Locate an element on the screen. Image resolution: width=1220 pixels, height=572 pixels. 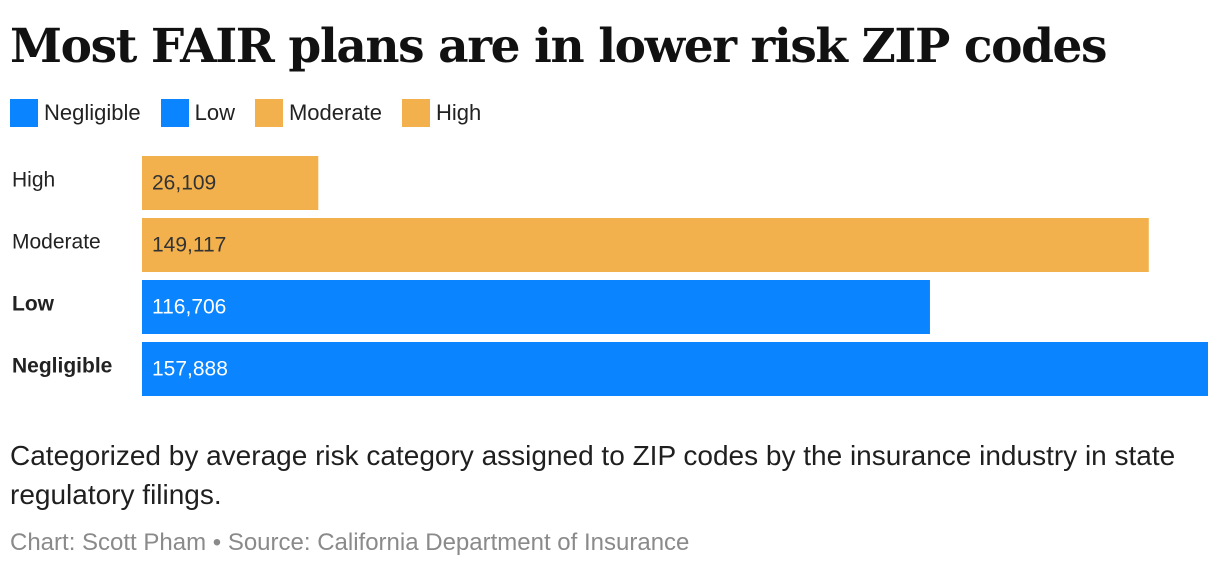
legend-item-moderate: Moderate is located at coordinates (318, 113).